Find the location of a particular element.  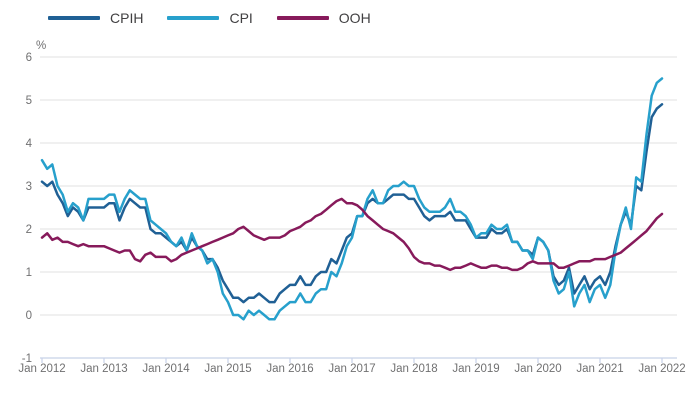

y-axis-unit-label: % is located at coordinates (41, 46).